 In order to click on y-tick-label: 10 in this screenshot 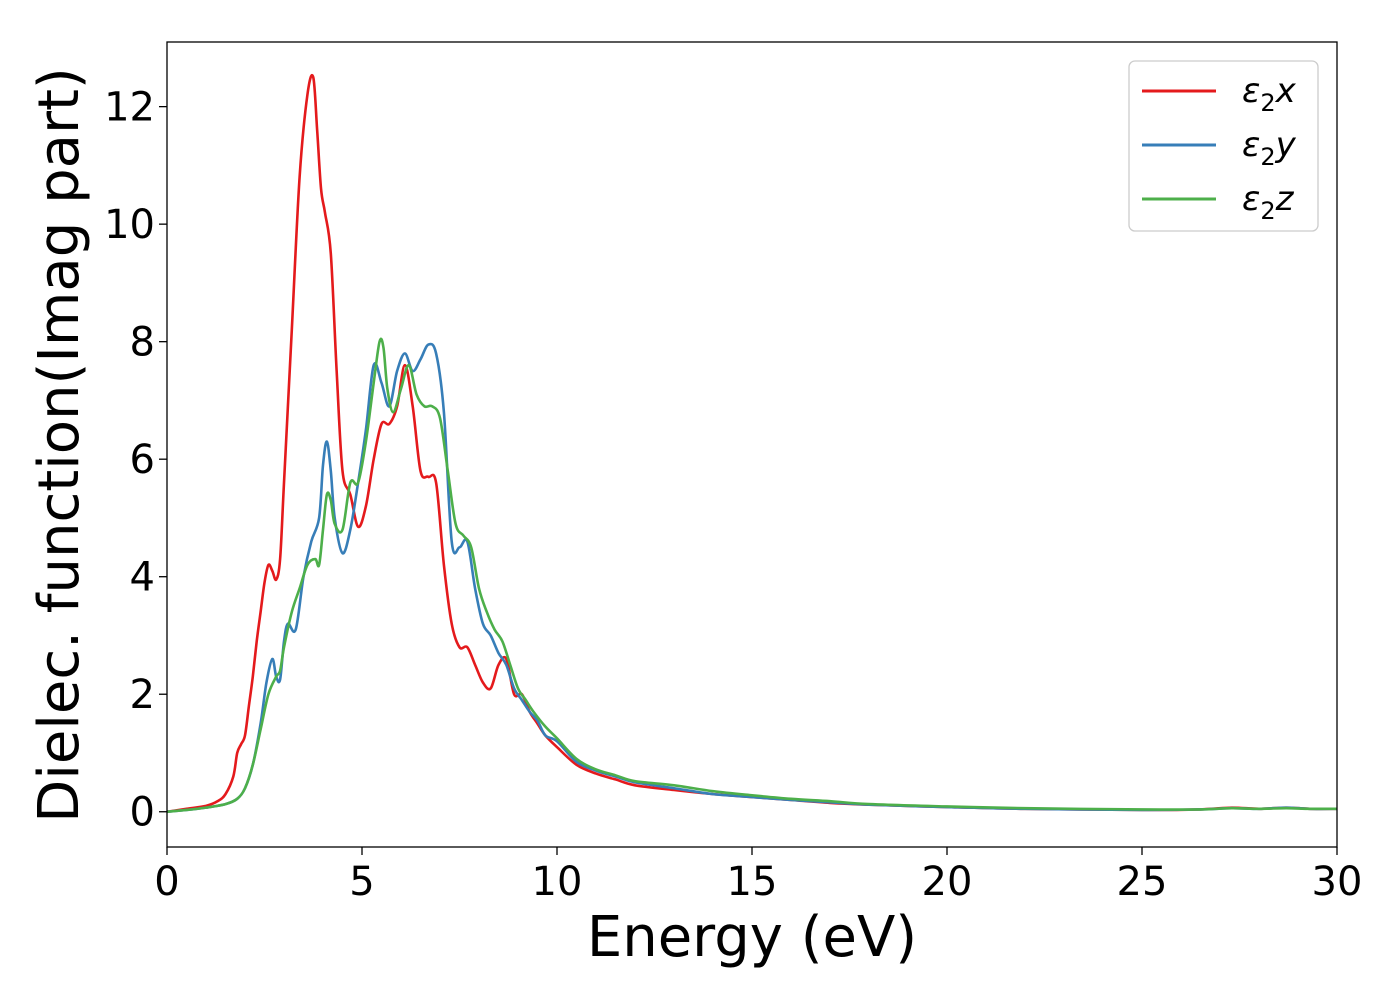, I will do `click(129, 225)`.